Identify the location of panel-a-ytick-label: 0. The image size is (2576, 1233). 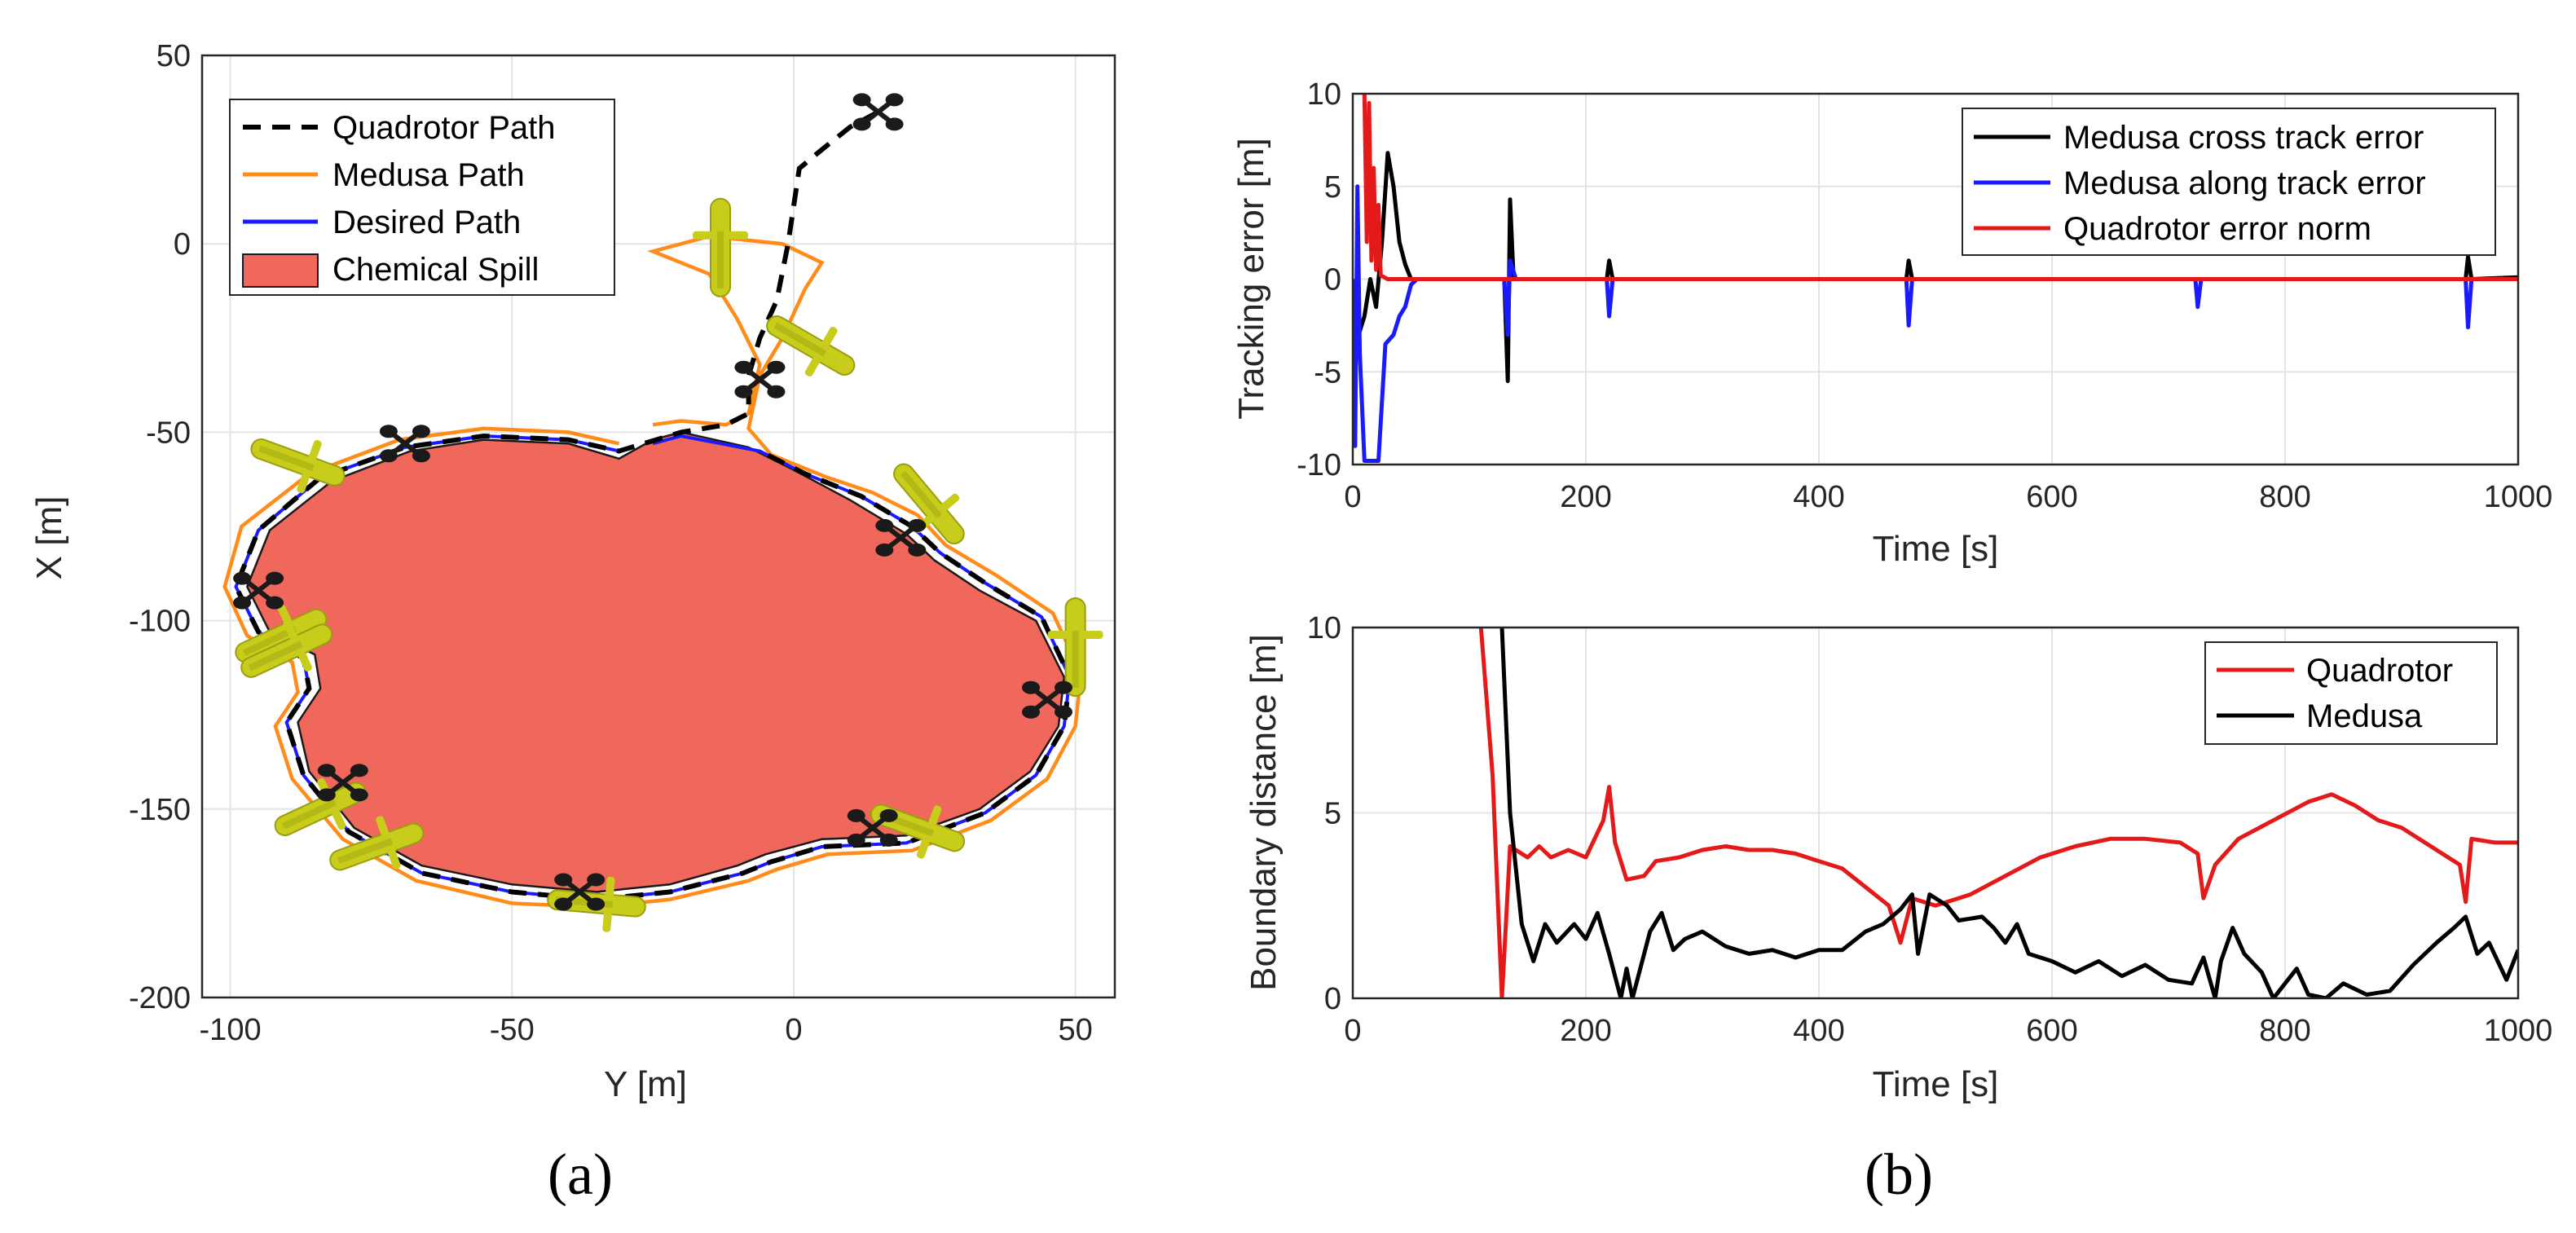
(182, 244).